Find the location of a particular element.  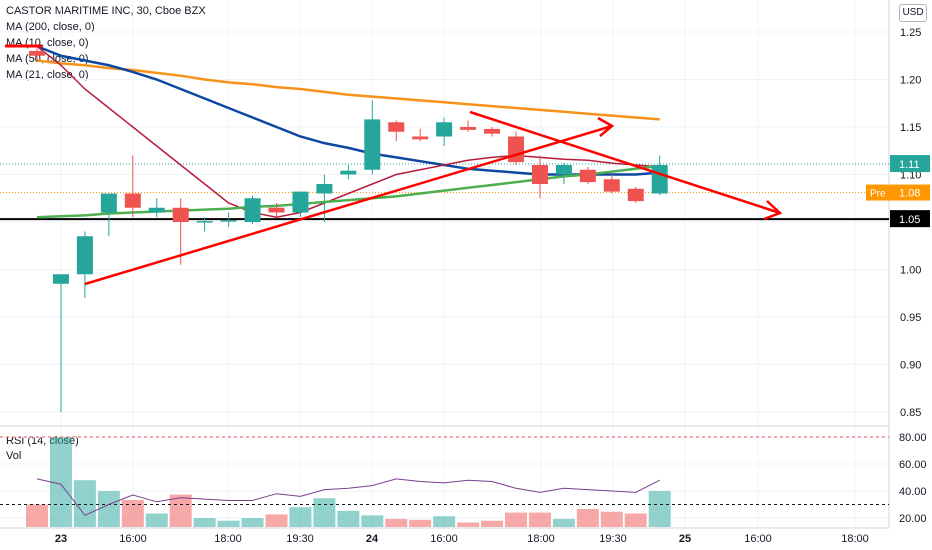

premarket-tag-label: Pre is located at coordinates (878, 194).